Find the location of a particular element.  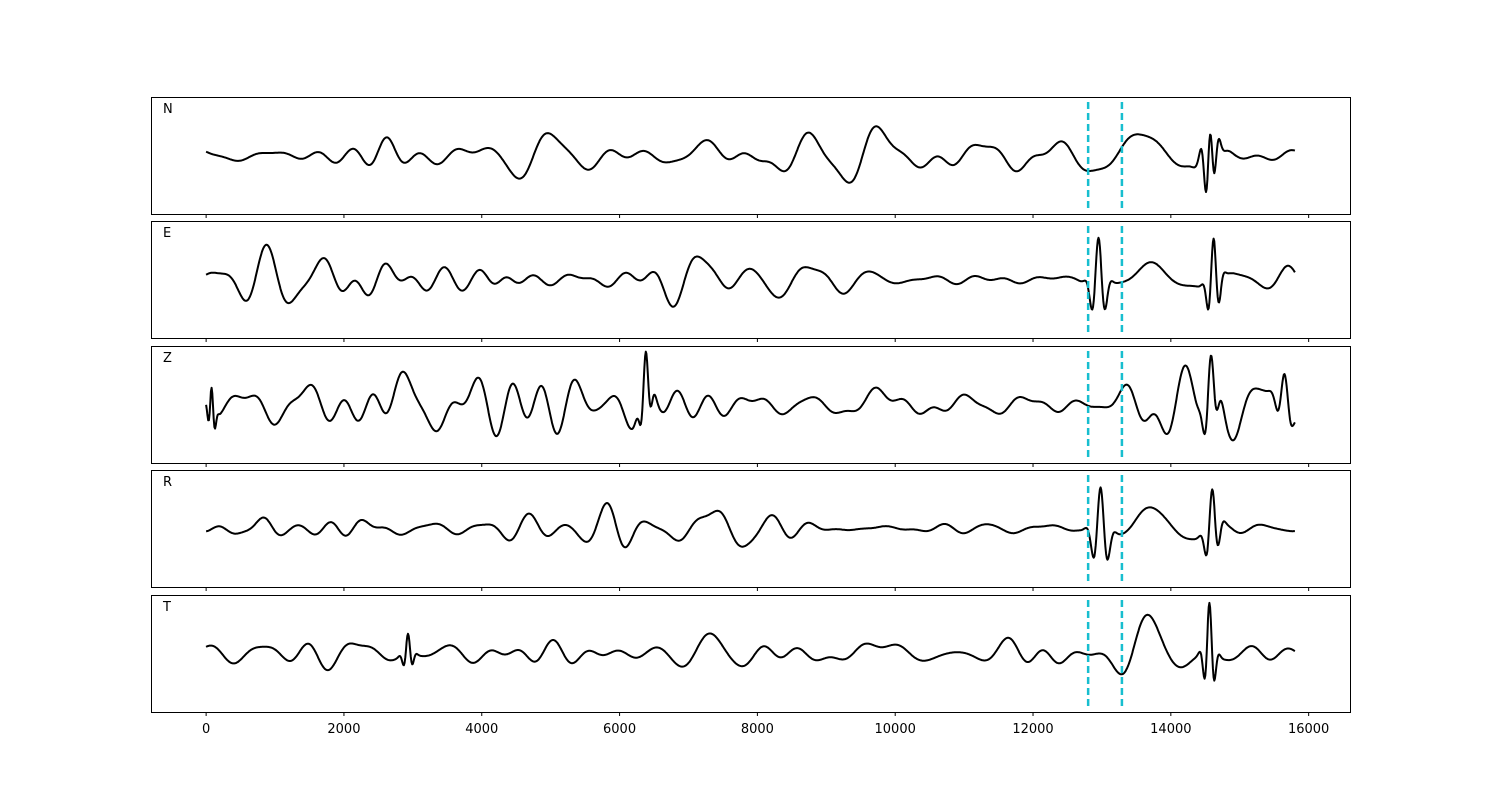

panel-n: N is located at coordinates (751, 157).